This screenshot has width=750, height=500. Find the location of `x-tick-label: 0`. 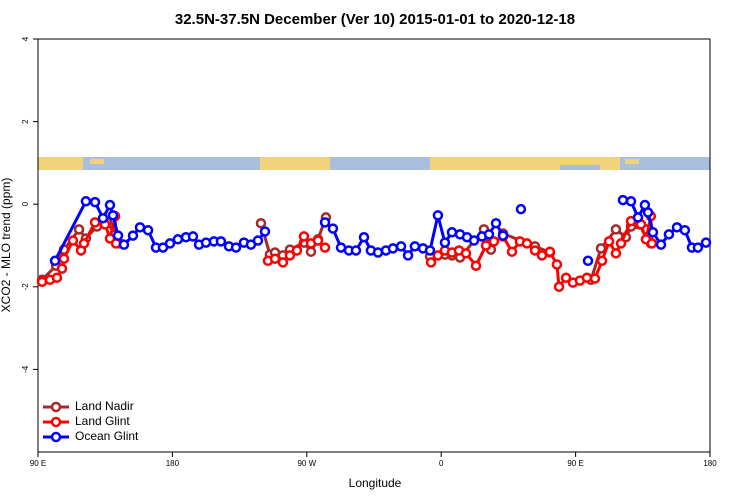

x-tick-label: 0 is located at coordinates (441, 463).